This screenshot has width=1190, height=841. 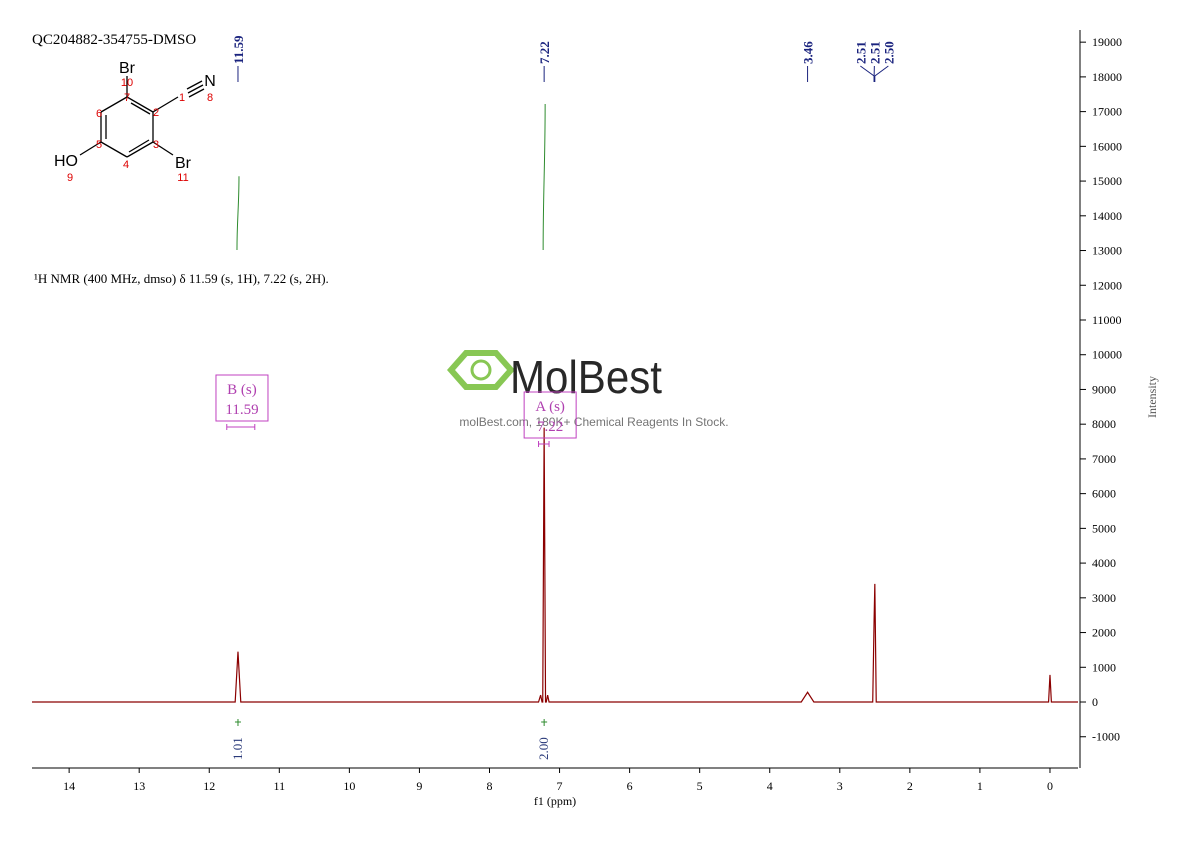 What do you see at coordinates (1107, 181) in the screenshot?
I see `y-tick-label: 15000` at bounding box center [1107, 181].